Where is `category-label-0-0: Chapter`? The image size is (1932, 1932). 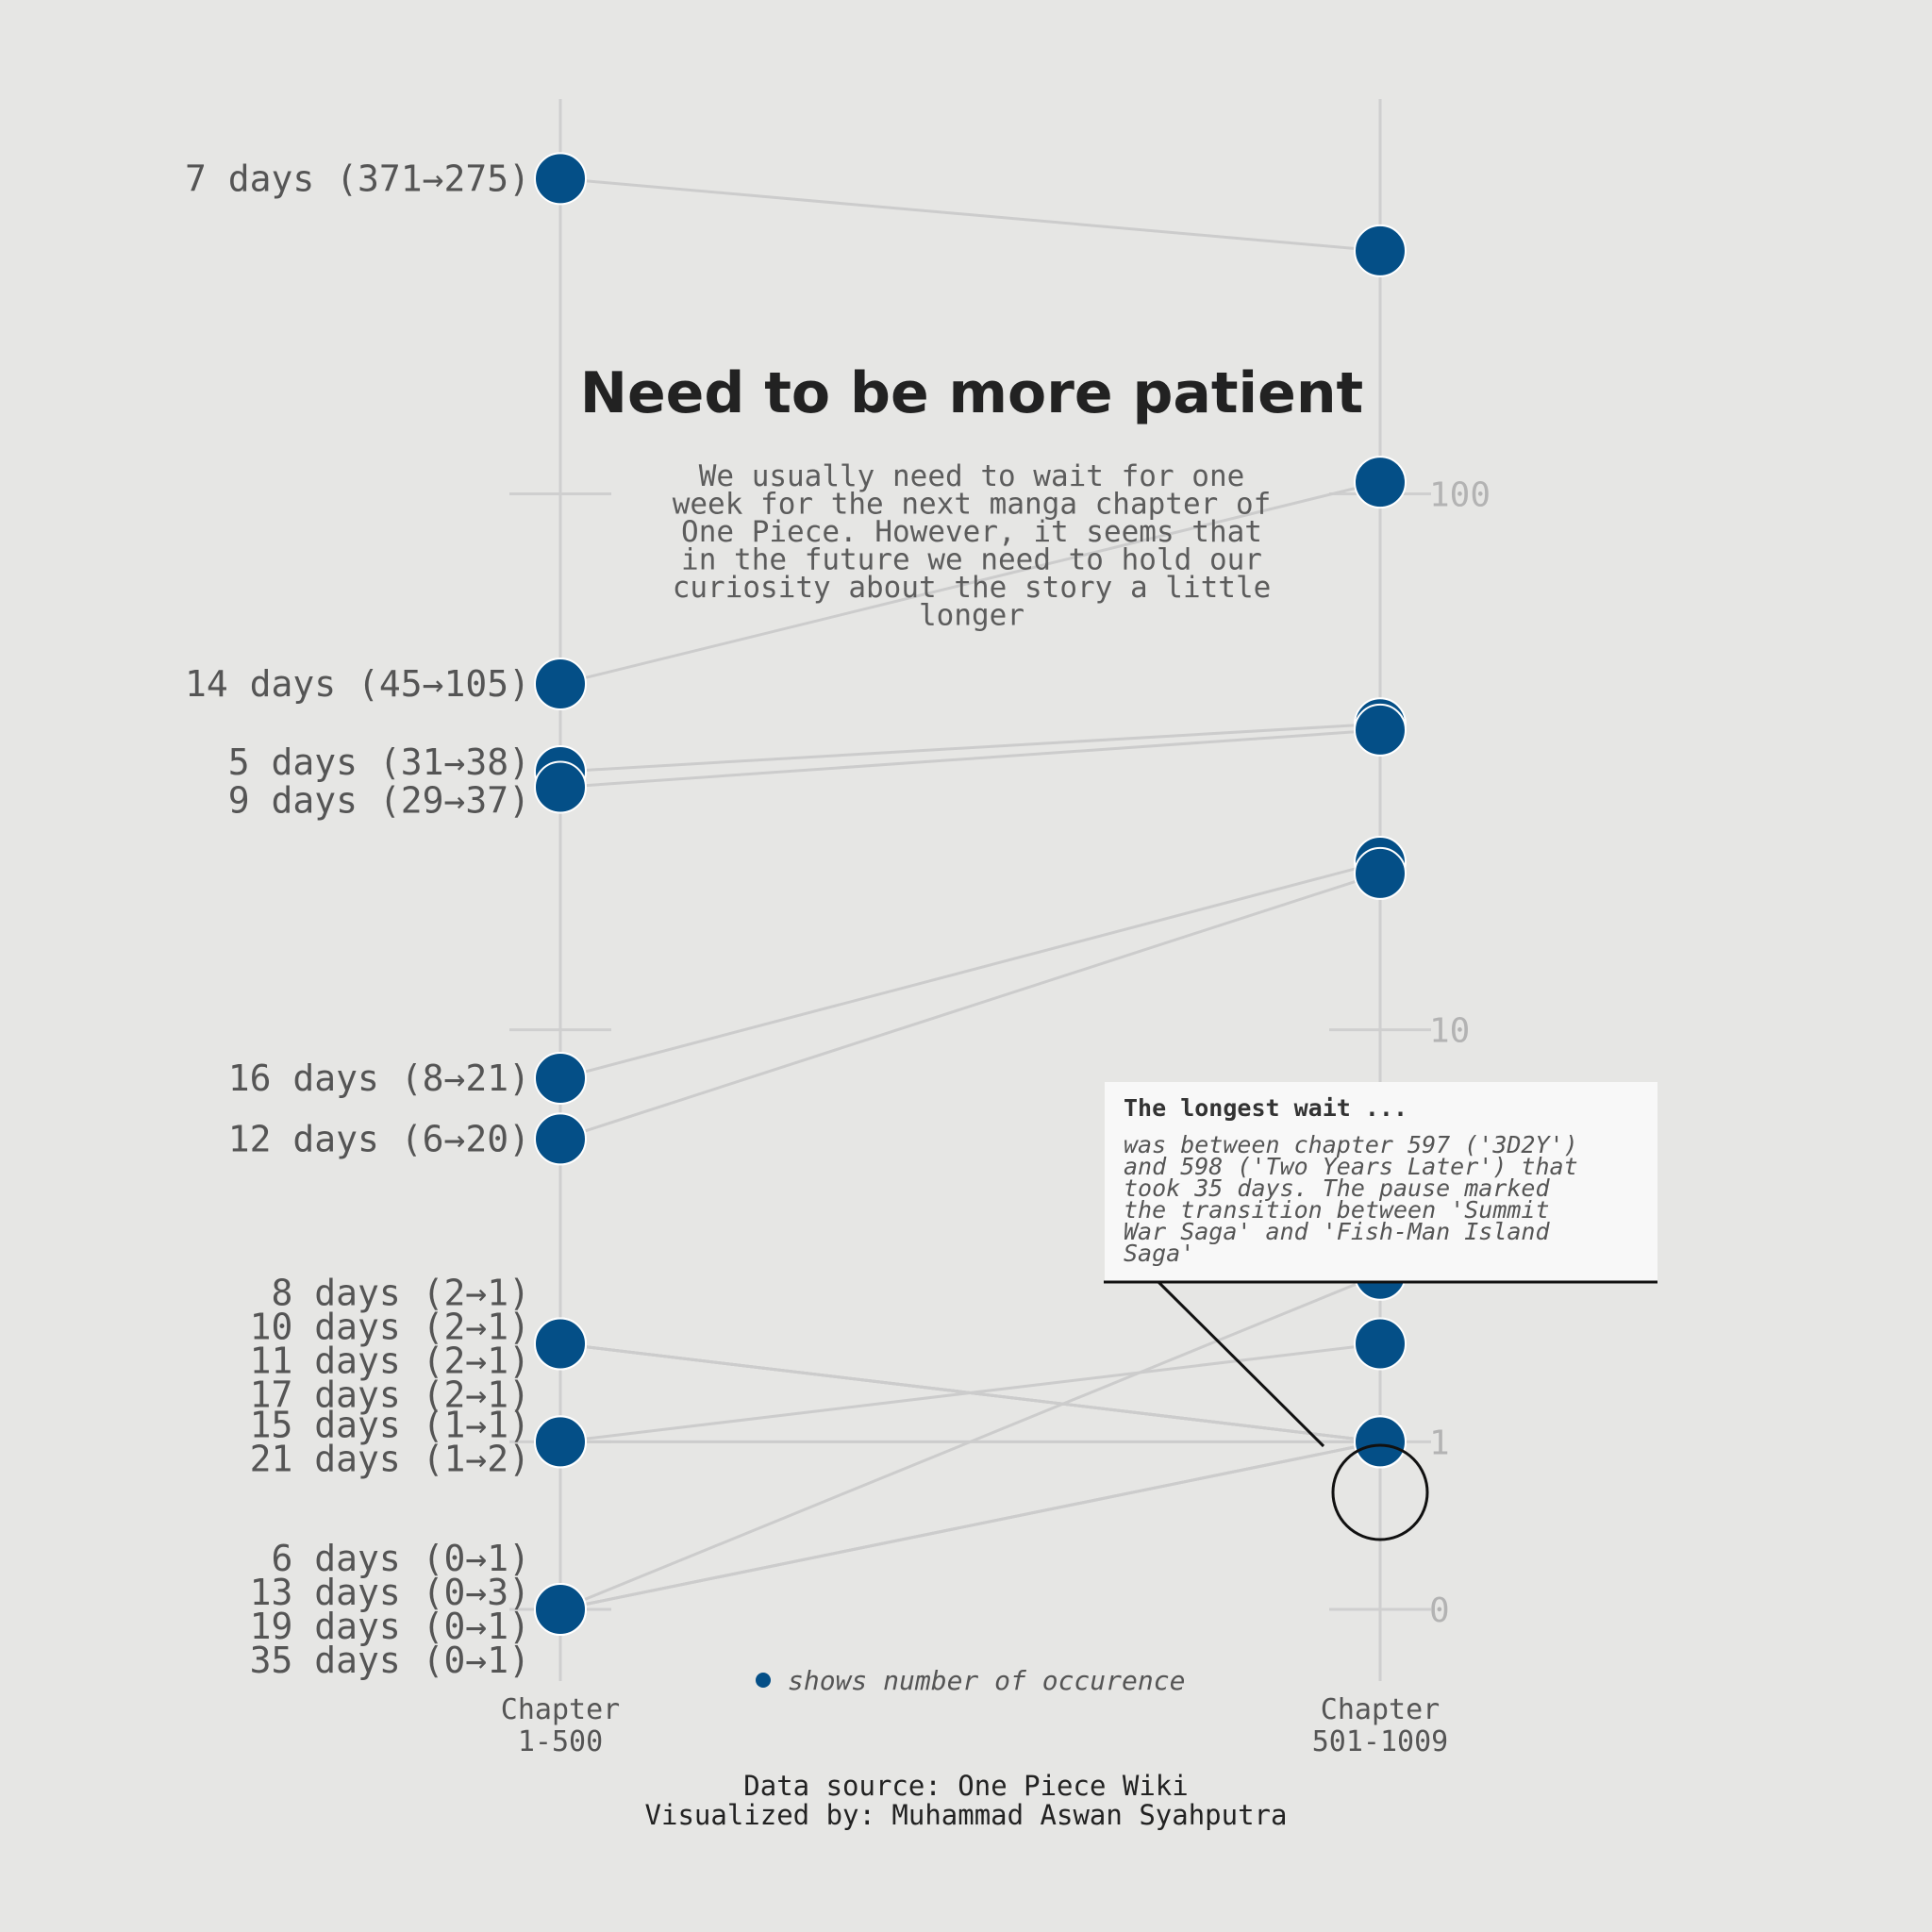
category-label-0-0: Chapter is located at coordinates (561, 1709).